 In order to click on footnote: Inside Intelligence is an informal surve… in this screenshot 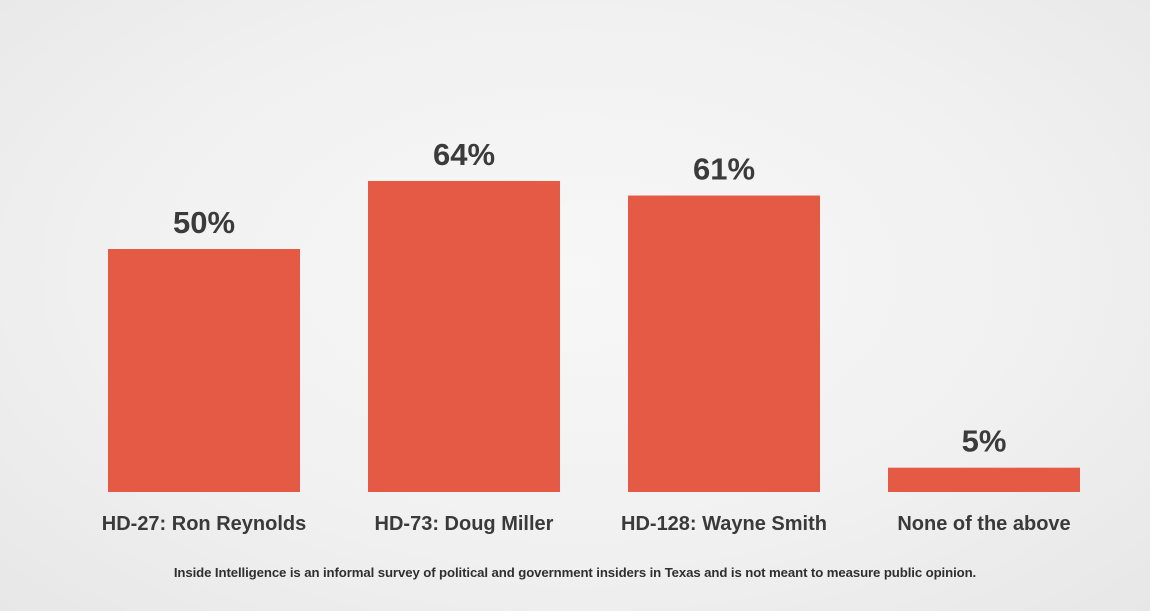, I will do `click(575, 572)`.